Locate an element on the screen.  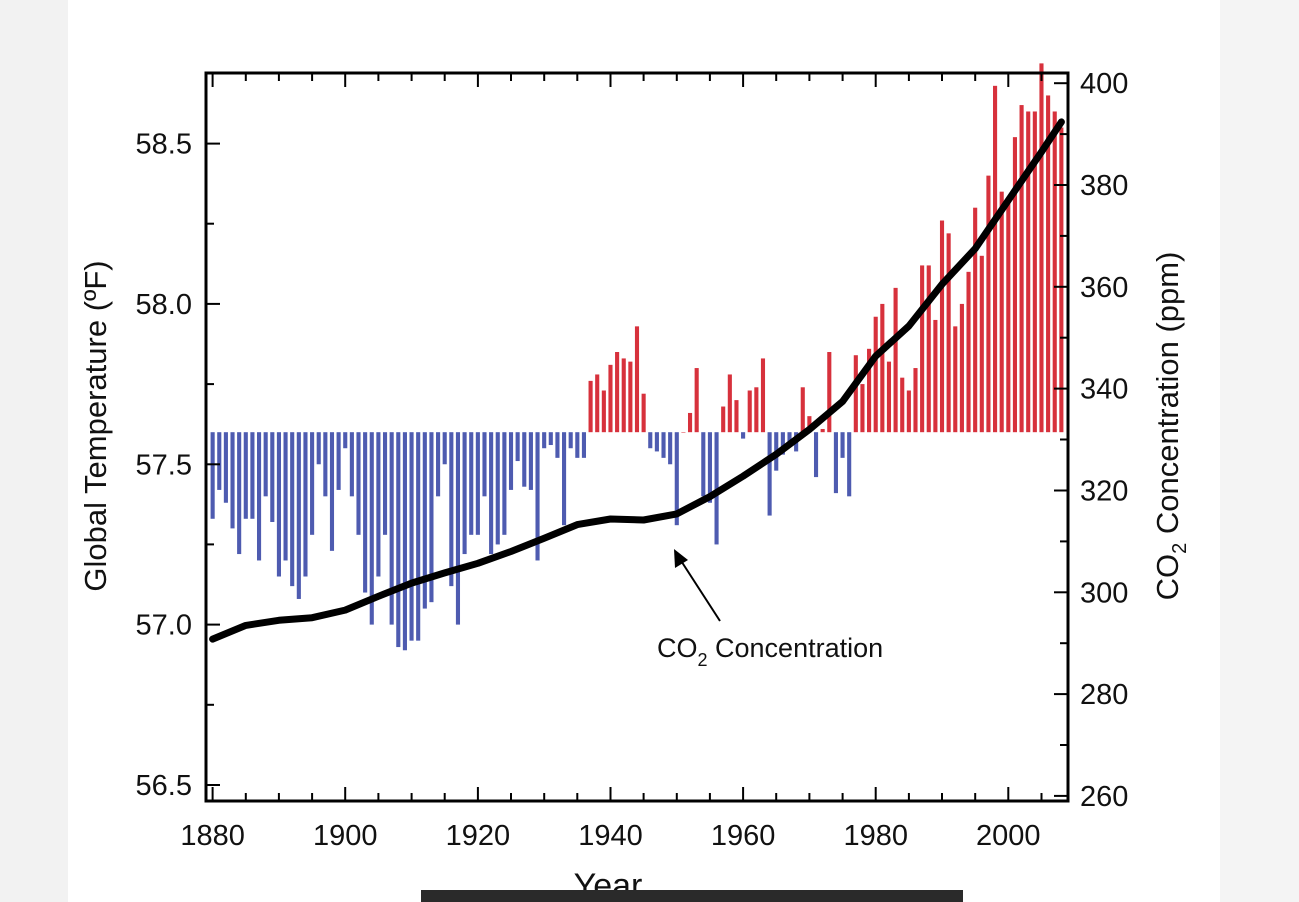
y-right-tick-label: 320 is located at coordinates (1104, 492).